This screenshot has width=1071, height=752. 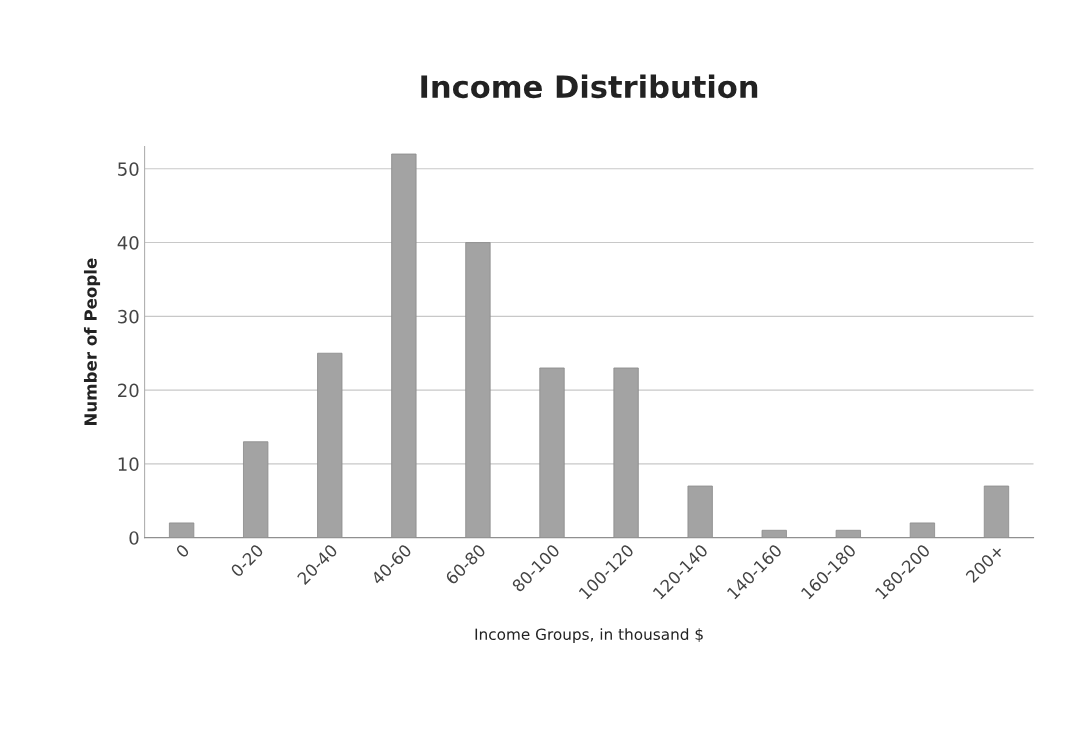 I want to click on y-tick-label: 0, so click(x=134, y=538).